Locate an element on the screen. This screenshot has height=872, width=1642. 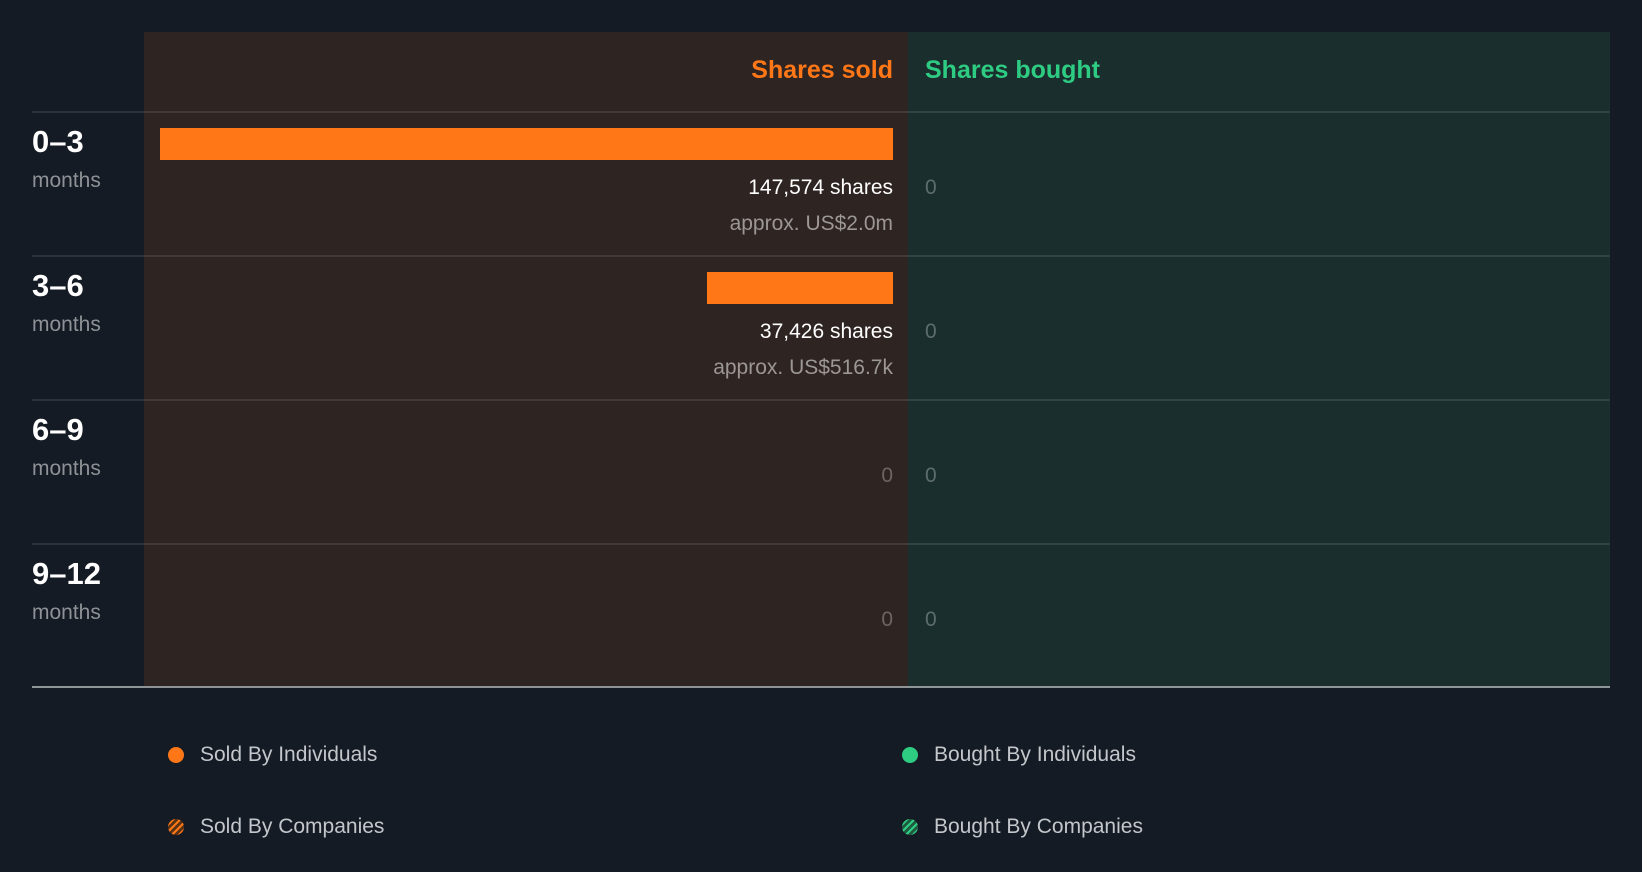
period-range: 6–9 is located at coordinates (58, 429).